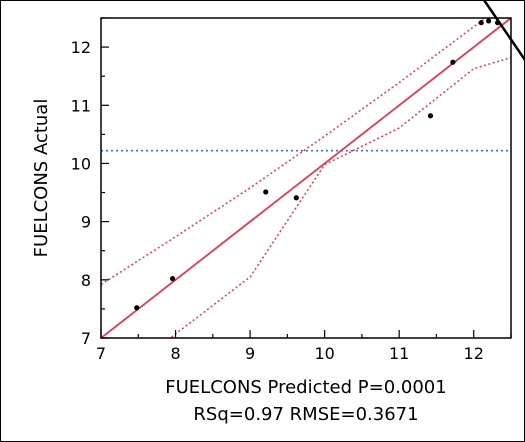  Describe the element at coordinates (86, 280) in the screenshot. I see `y-tick-label: 8` at that location.